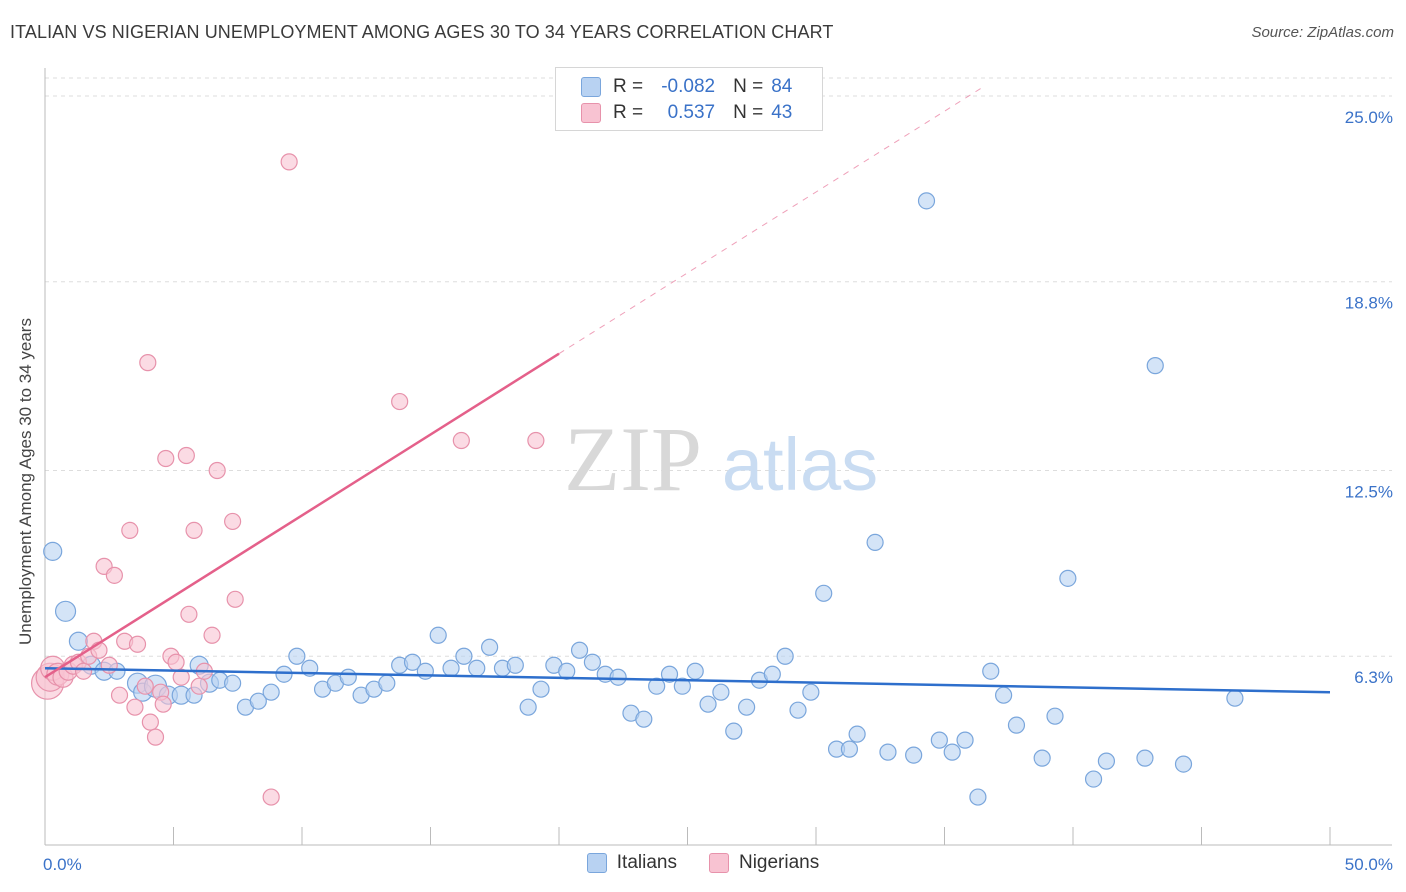 This screenshot has width=1406, height=892. I want to click on y-axis-label: Unemployment Among Ages 30 to 34 years, so click(25, 481).